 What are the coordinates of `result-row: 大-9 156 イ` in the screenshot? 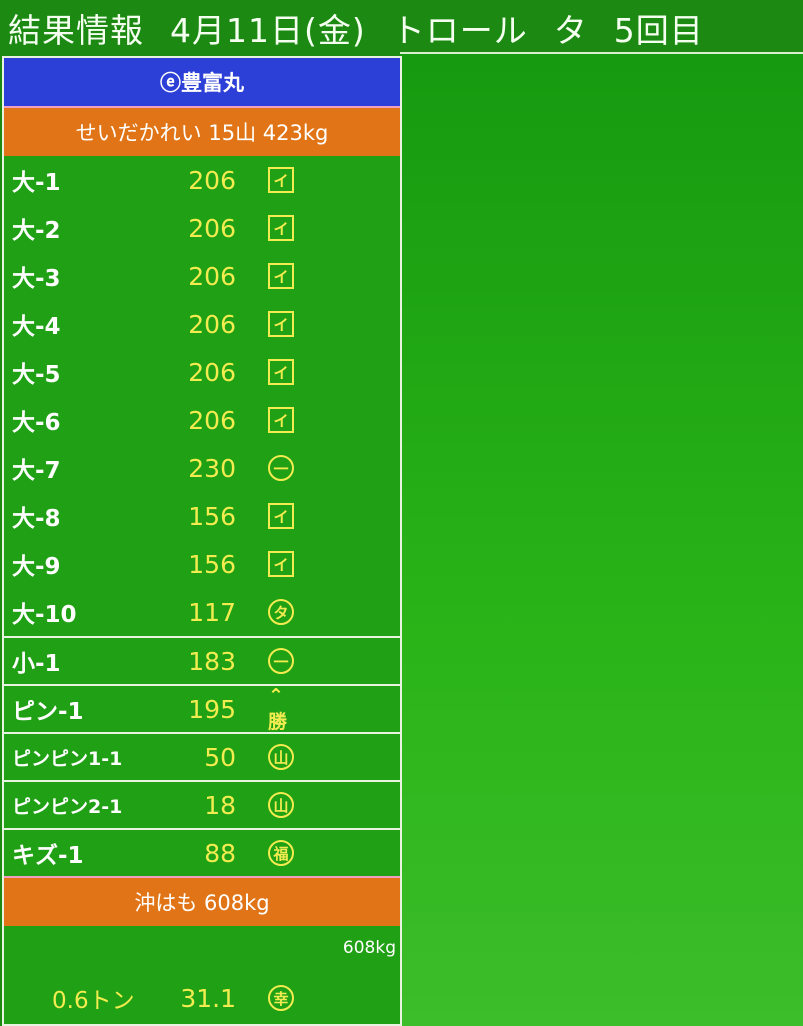 It's located at (202, 564).